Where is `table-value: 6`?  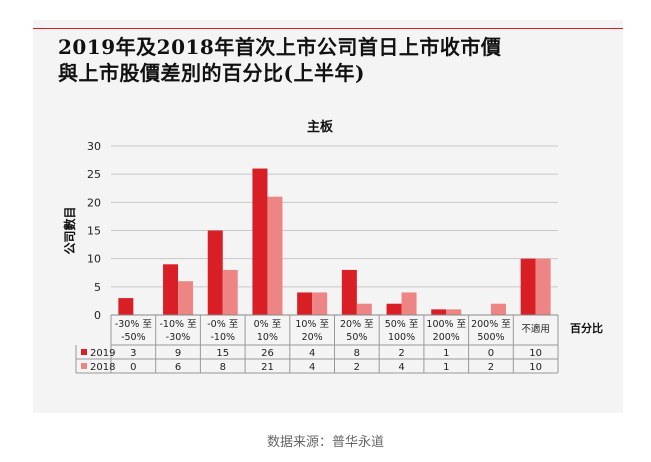 table-value: 6 is located at coordinates (178, 367).